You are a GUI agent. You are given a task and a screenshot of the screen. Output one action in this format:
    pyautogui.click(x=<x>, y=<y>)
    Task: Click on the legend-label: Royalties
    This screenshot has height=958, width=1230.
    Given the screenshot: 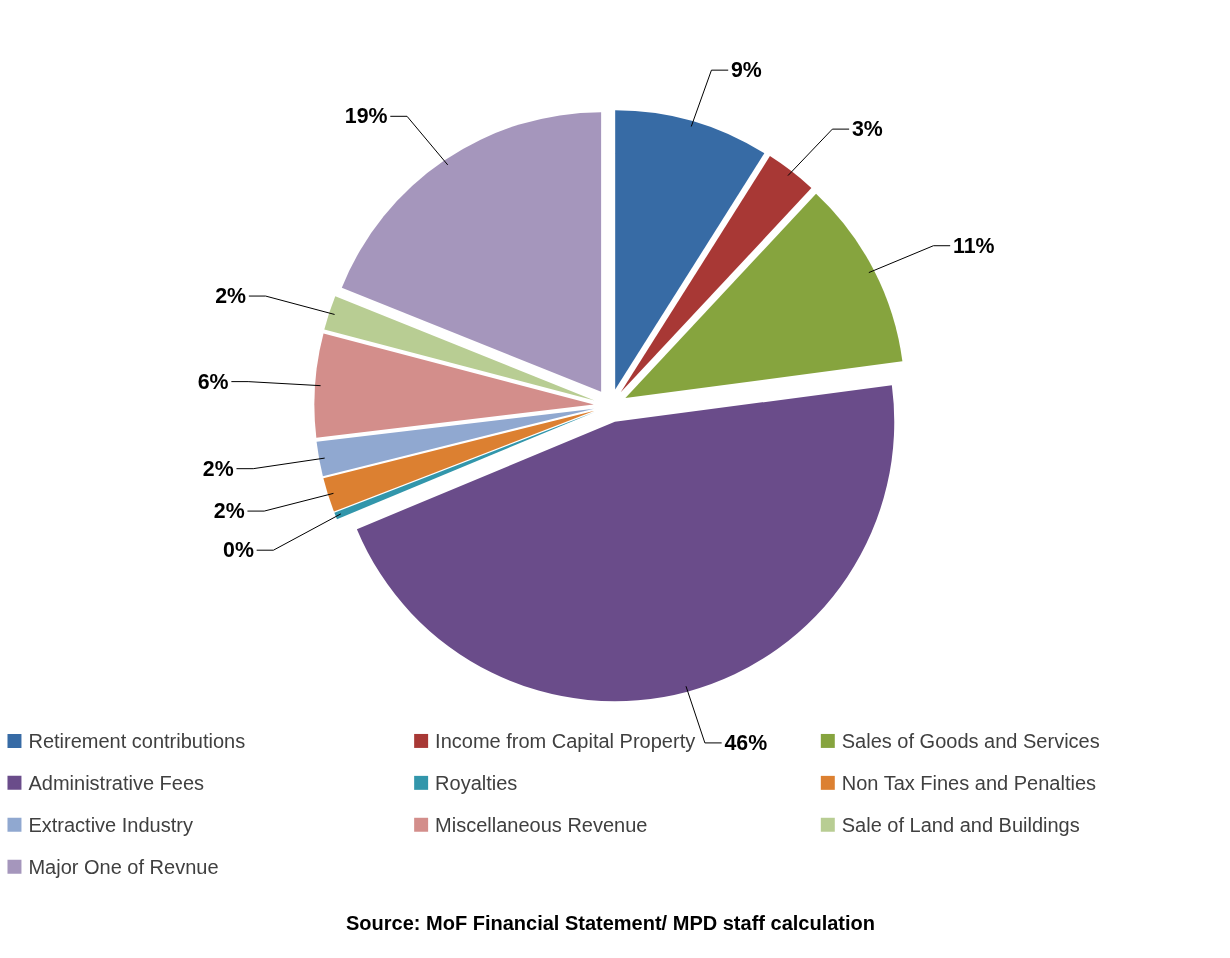 What is the action you would take?
    pyautogui.click(x=476, y=782)
    